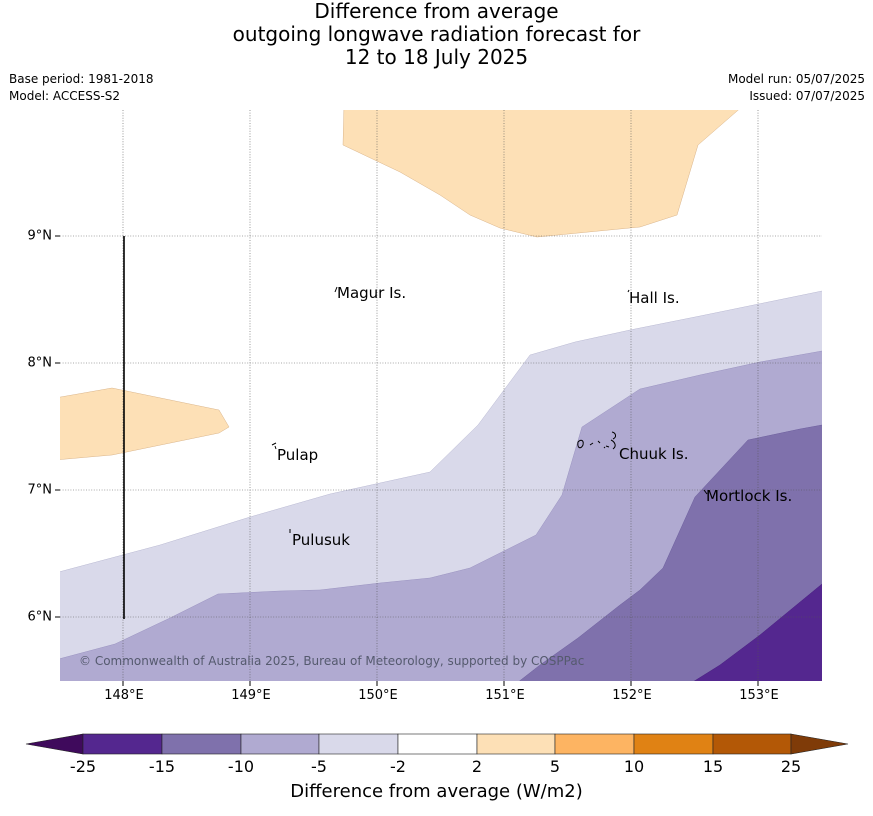 This screenshot has width=873, height=816. I want to click on lon-tick-149: 149°E, so click(251, 695).